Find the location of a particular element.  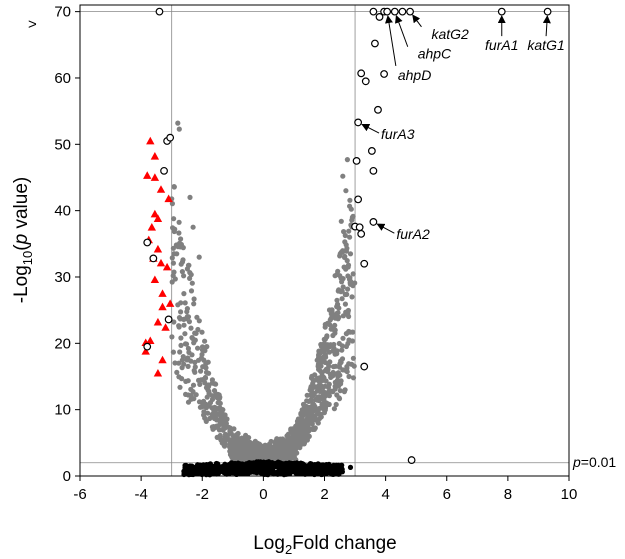

gene-label: furA3 is located at coordinates (398, 134).